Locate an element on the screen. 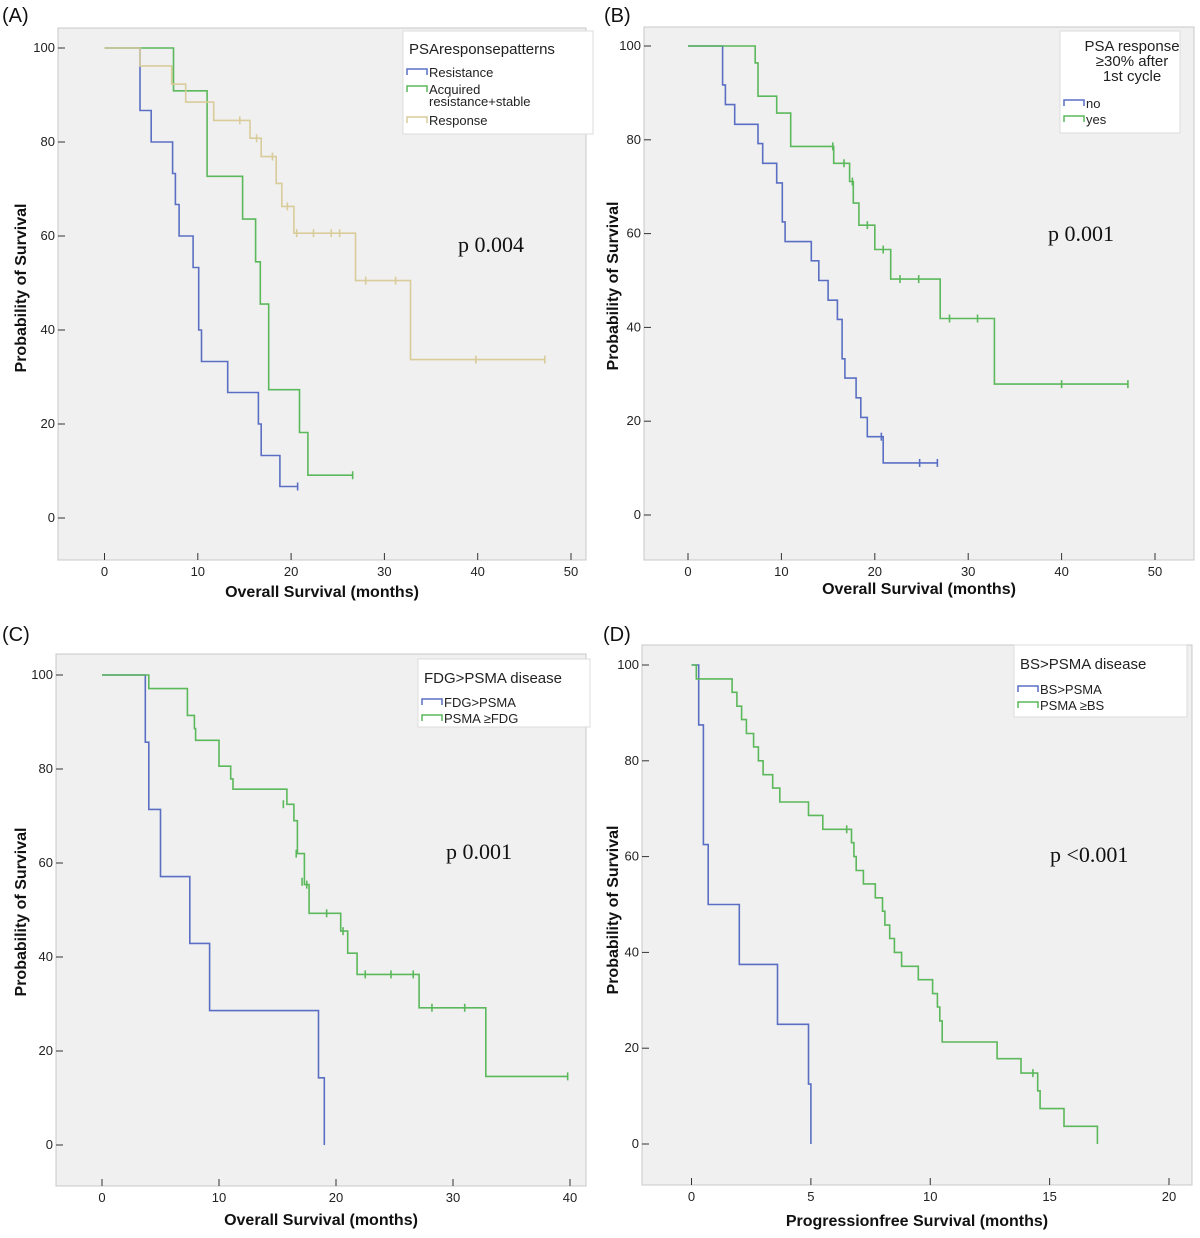 The width and height of the screenshot is (1200, 1238). legend-entry: Resistance is located at coordinates (461, 72).